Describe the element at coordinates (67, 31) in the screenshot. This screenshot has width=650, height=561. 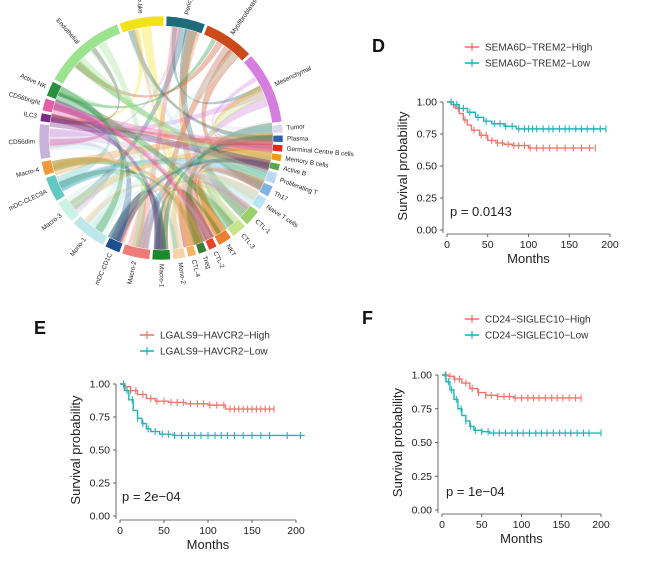
I see `chord-sector-label: Endothelial` at that location.